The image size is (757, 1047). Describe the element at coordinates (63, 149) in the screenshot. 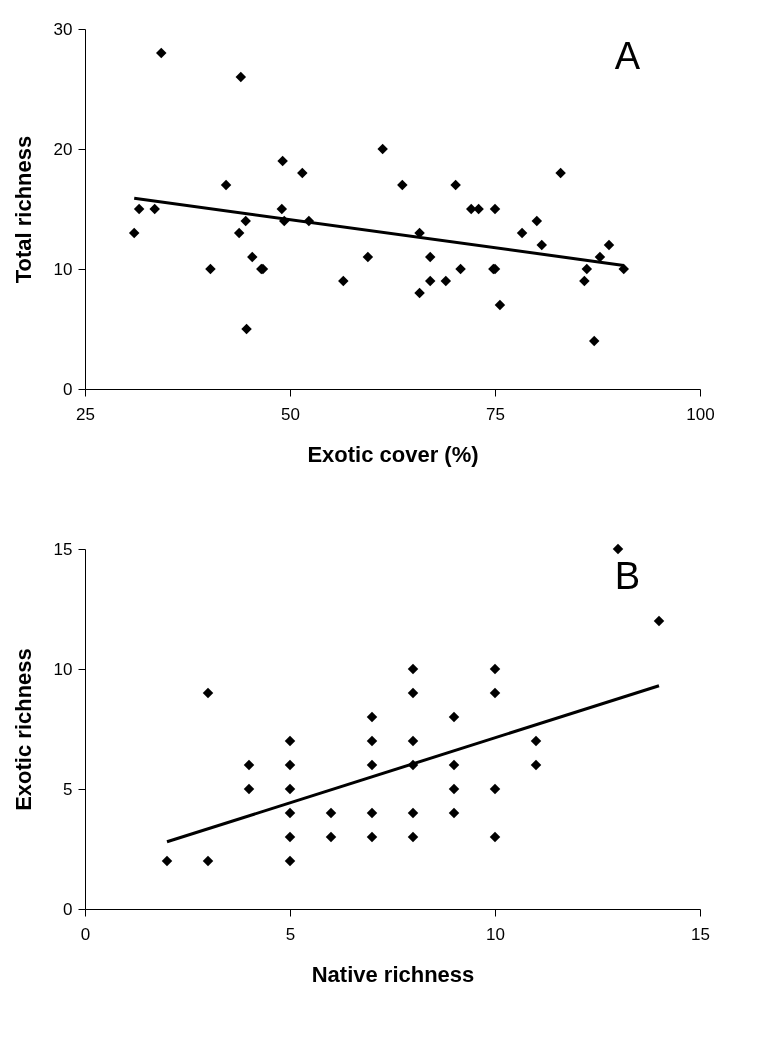

I see `y-tick-label: 20` at that location.